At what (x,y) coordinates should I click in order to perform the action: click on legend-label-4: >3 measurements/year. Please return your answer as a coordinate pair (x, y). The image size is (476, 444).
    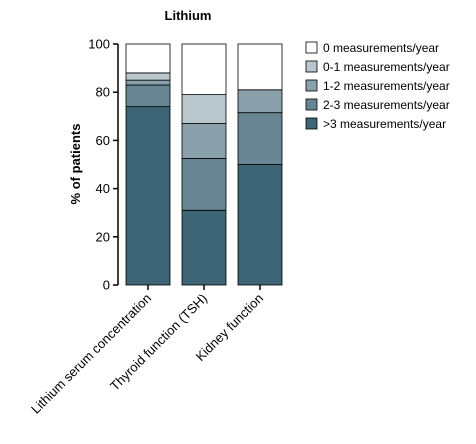
    Looking at the image, I should click on (384, 124).